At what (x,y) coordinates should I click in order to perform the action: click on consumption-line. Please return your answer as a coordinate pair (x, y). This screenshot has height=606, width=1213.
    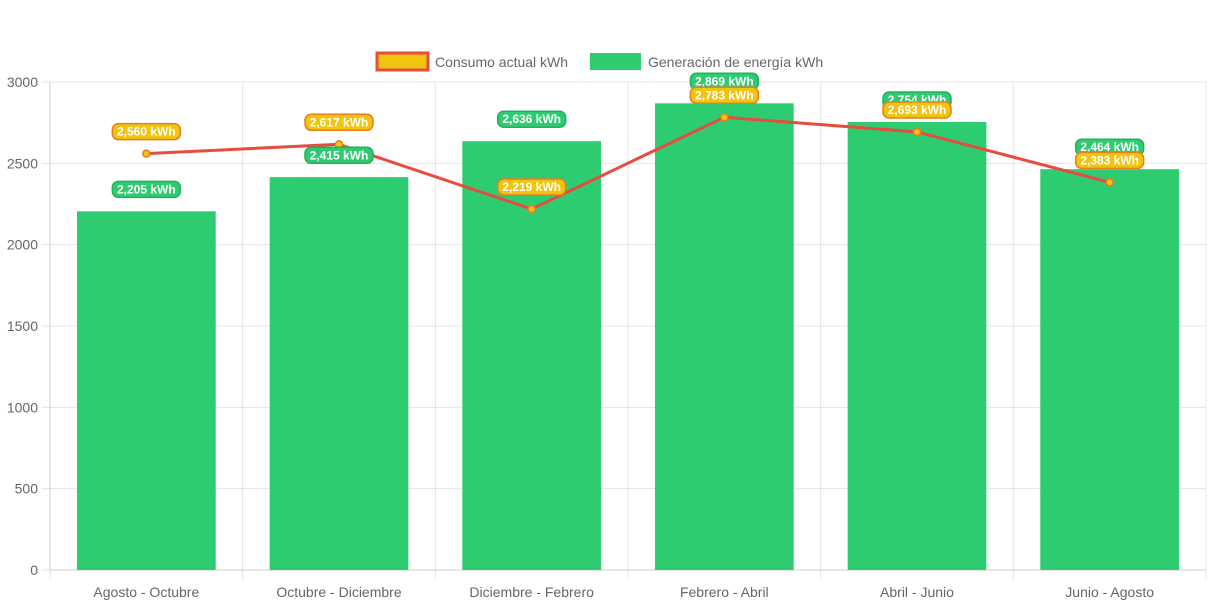
    Looking at the image, I should click on (628, 163).